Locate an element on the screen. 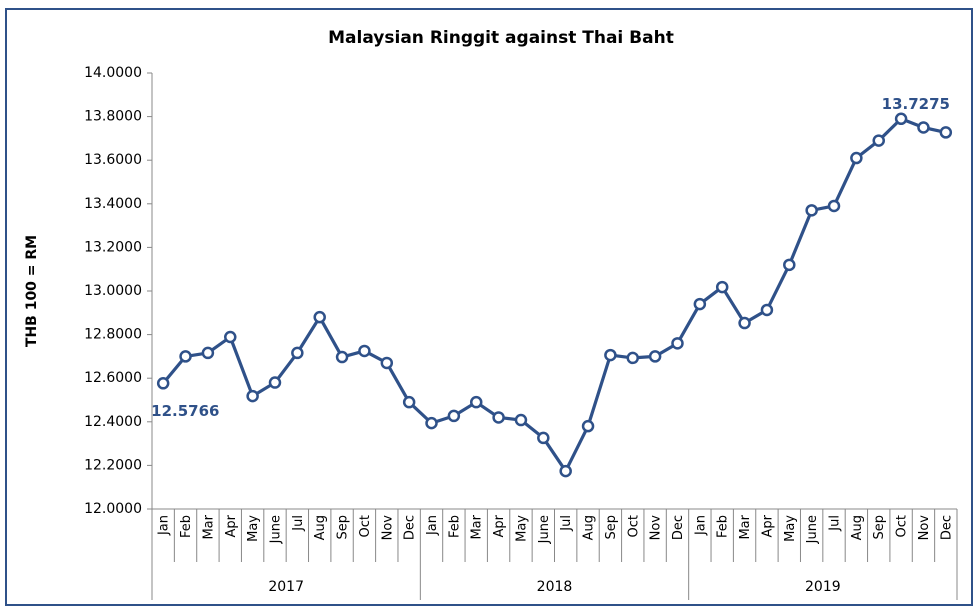 The image size is (979, 608). year-label: 2017 is located at coordinates (286, 587).